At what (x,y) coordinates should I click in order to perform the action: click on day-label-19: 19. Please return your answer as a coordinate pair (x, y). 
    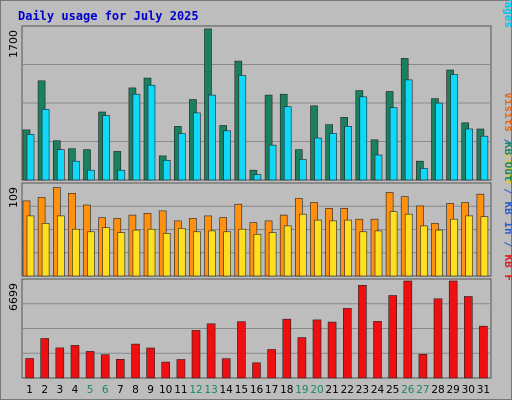
    Looking at the image, I should click on (301, 390).